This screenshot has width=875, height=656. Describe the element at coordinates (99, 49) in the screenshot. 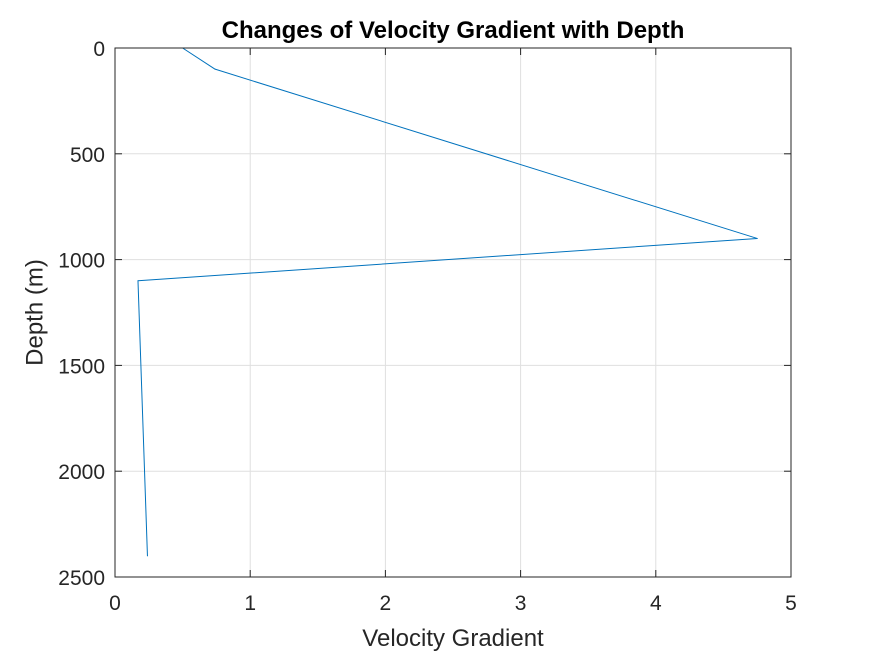

I see `y-tick-label: 0` at that location.